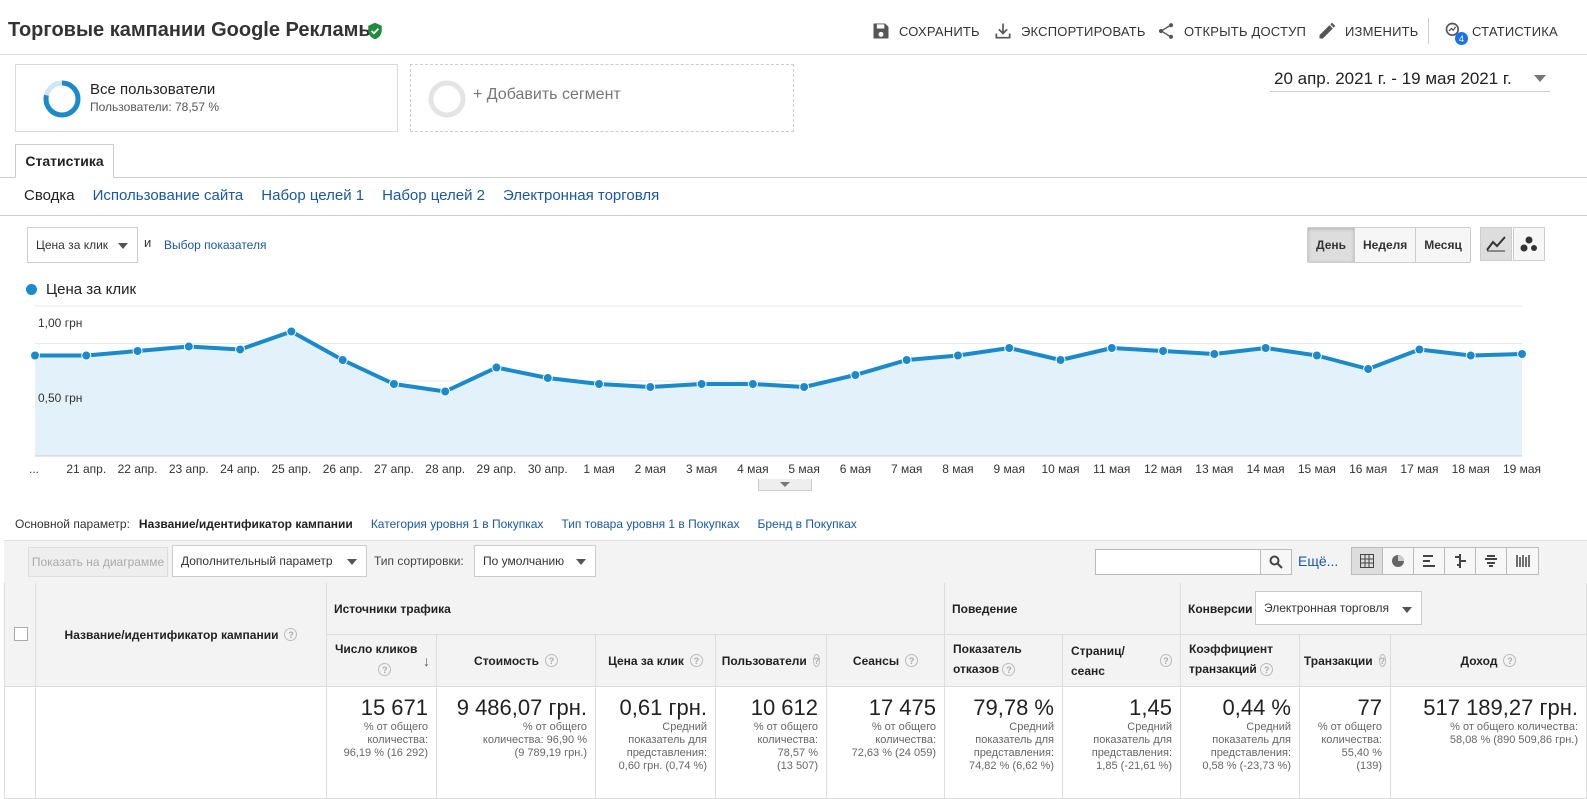  What do you see at coordinates (764, 660) in the screenshot?
I see `column-header-label: Пользователи` at bounding box center [764, 660].